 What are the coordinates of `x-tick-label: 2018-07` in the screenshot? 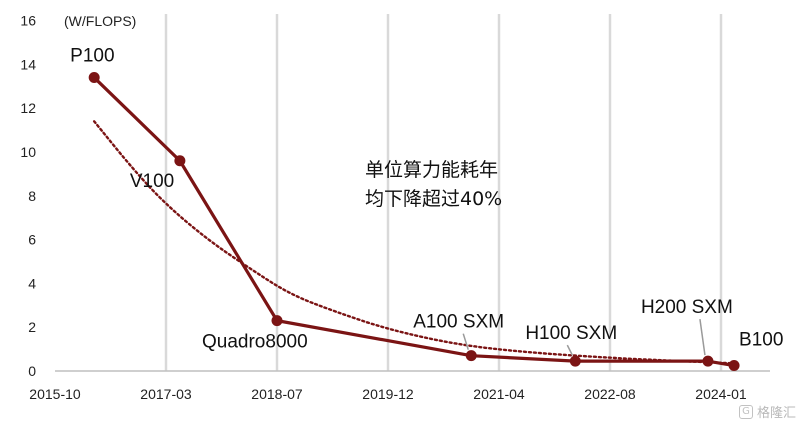 It's located at (277, 394).